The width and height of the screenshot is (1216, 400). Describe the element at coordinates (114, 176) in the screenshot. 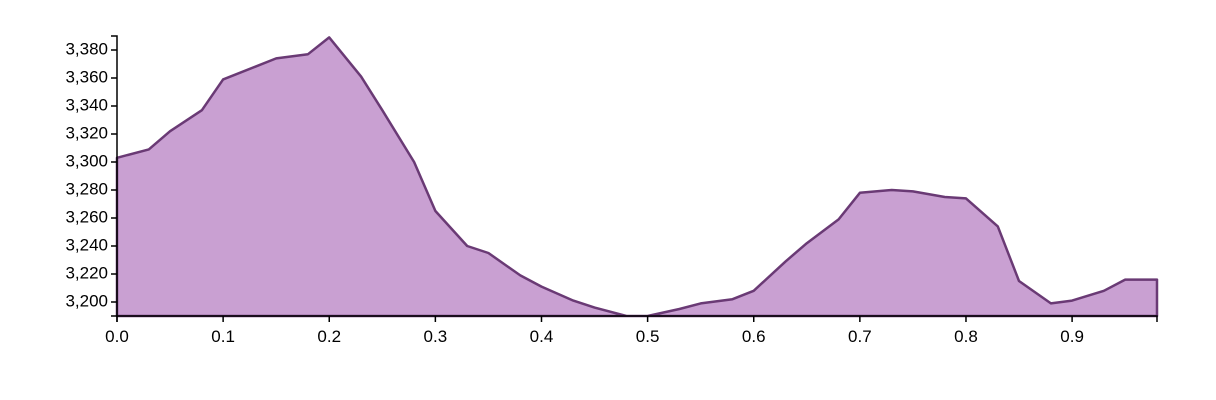

I see `y-axis-line` at that location.